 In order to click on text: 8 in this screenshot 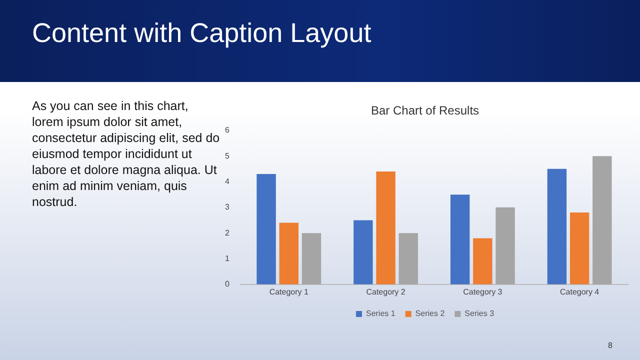, I will do `click(610, 345)`.